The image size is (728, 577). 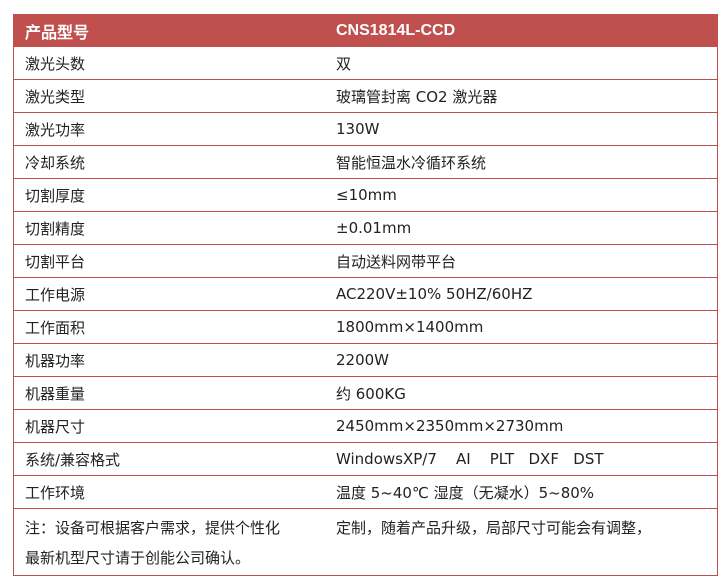 I want to click on spec-value: ±0.01mm, so click(x=521, y=228).